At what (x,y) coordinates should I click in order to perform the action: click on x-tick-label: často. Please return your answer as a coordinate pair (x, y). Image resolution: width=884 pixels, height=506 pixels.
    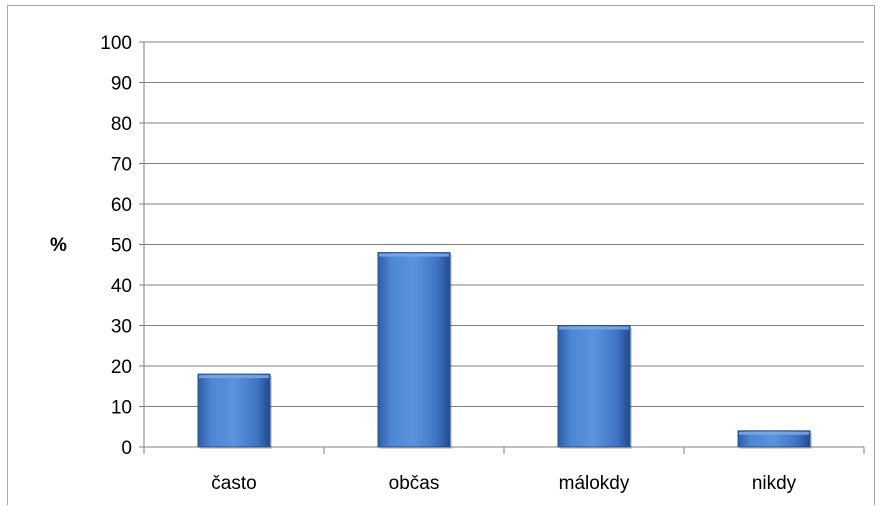
    Looking at the image, I should click on (233, 483).